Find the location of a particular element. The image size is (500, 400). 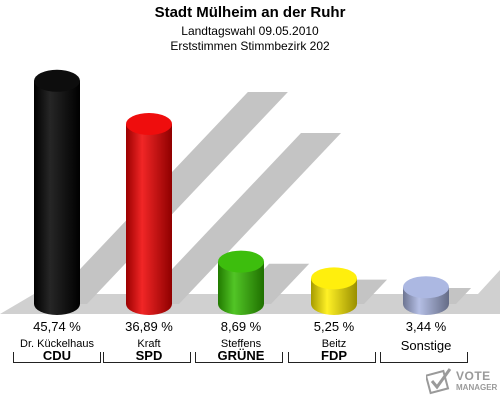

bar-grüne is located at coordinates (241, 288).